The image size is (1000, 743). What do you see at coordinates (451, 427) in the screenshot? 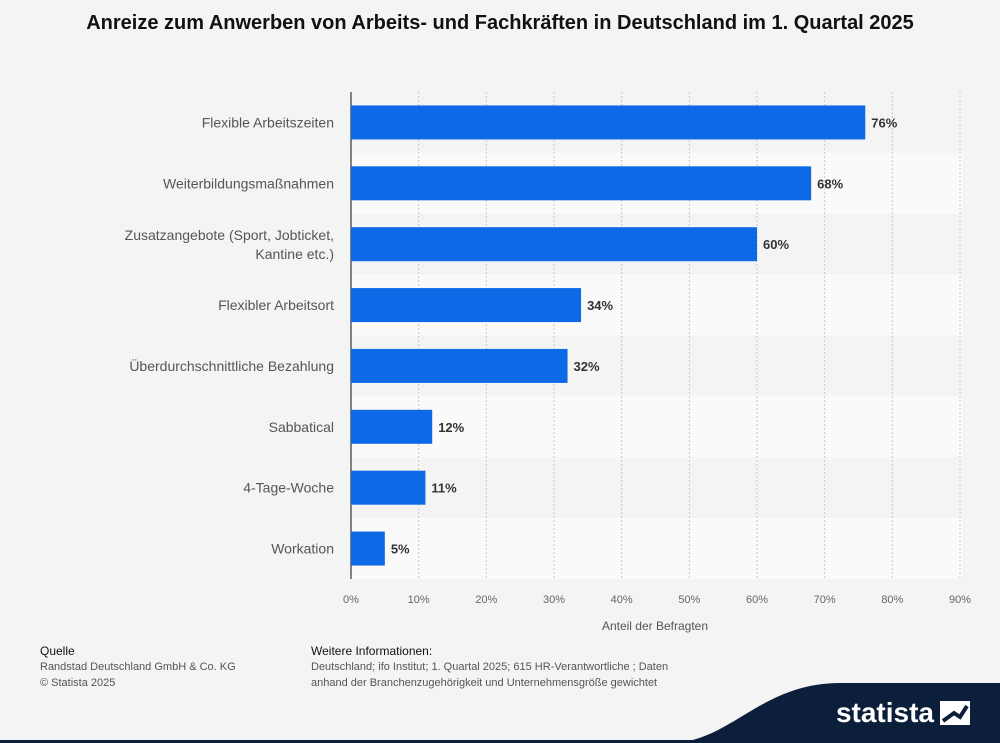
I see `bar-value-label: 12%` at bounding box center [451, 427].